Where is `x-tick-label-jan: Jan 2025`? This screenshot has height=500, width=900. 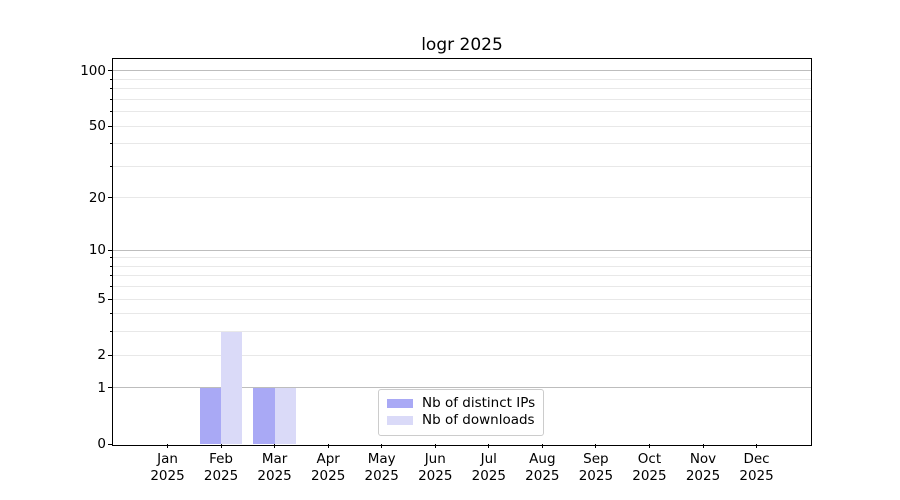 x-tick-label-jan: Jan 2025 is located at coordinates (168, 467).